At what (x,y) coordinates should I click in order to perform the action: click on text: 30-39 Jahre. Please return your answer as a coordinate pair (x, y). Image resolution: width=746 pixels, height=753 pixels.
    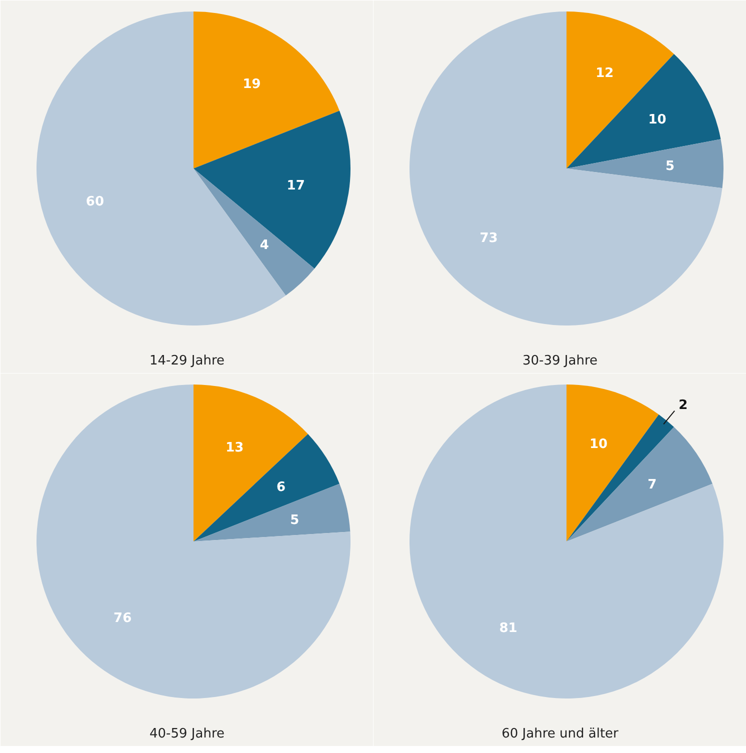
    Looking at the image, I should click on (560, 361).